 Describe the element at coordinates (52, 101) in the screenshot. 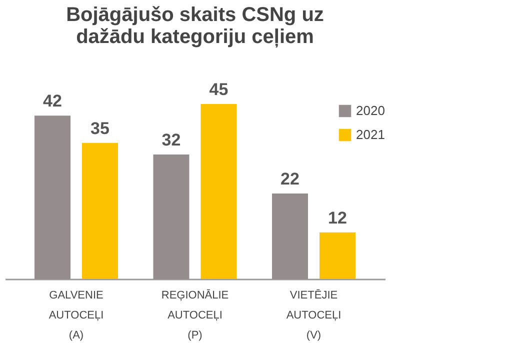

I see `data-label: 42` at that location.